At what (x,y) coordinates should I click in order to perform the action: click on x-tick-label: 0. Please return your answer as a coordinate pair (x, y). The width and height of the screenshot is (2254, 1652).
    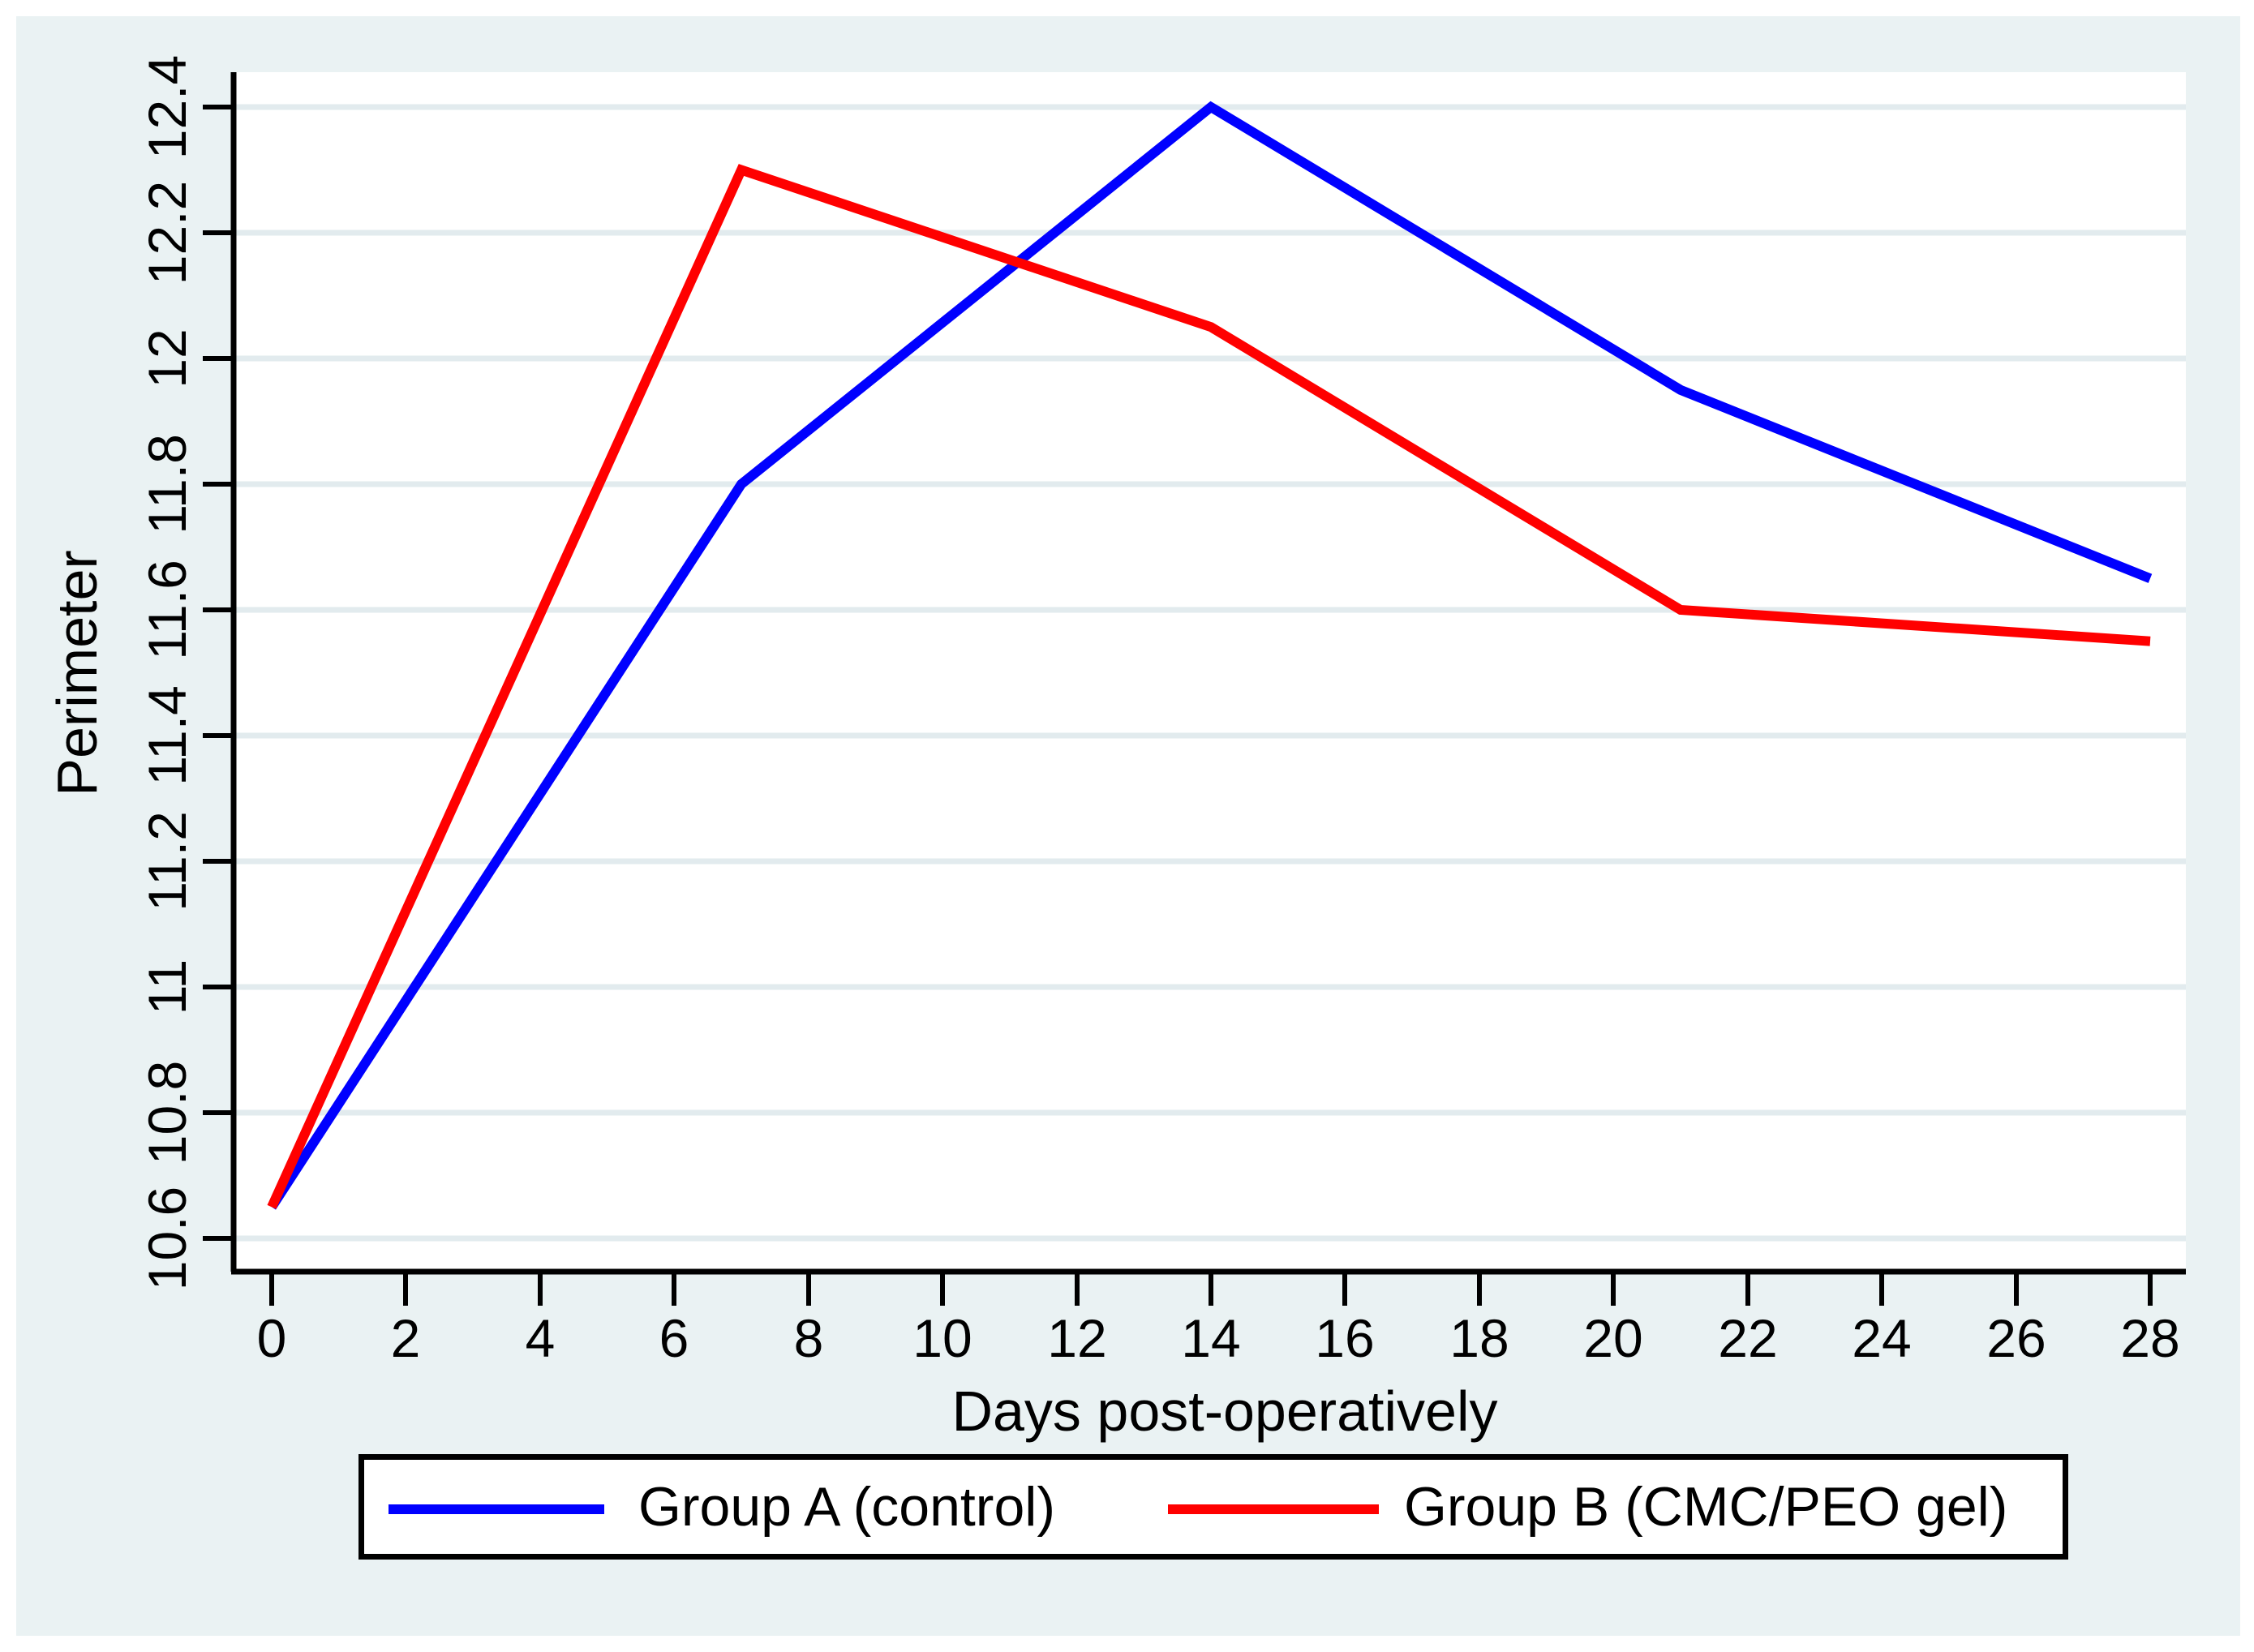
    Looking at the image, I should click on (271, 1338).